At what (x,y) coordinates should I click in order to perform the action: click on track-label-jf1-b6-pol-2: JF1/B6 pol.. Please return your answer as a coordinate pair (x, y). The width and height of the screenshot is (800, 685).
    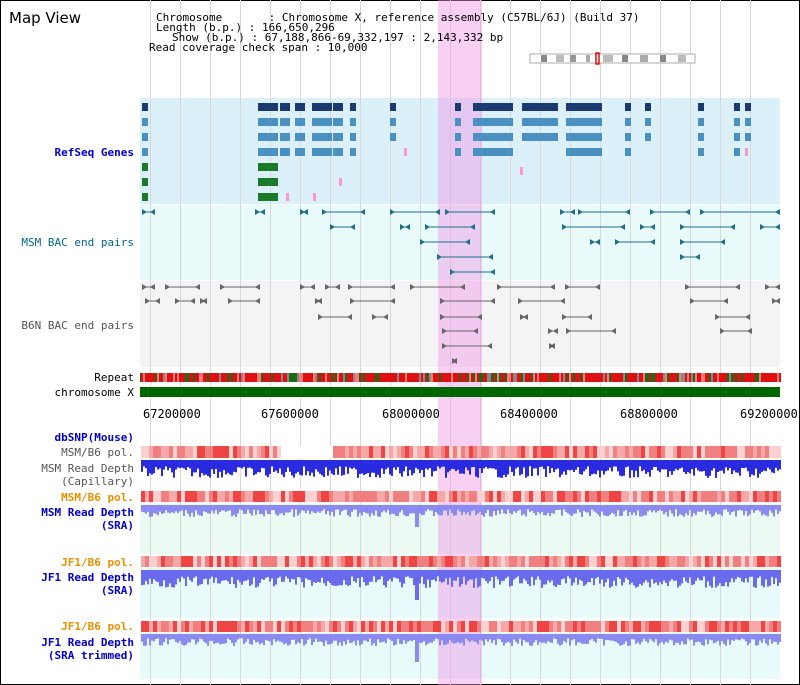
    Looking at the image, I should click on (97, 626).